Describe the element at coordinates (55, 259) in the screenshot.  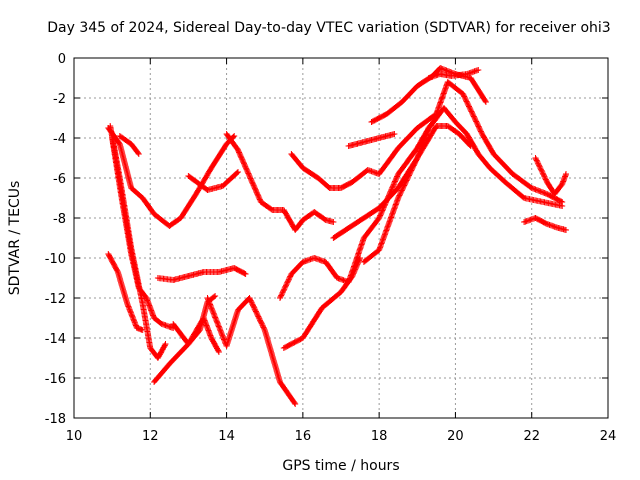
I see `y-tick-label: -10` at that location.